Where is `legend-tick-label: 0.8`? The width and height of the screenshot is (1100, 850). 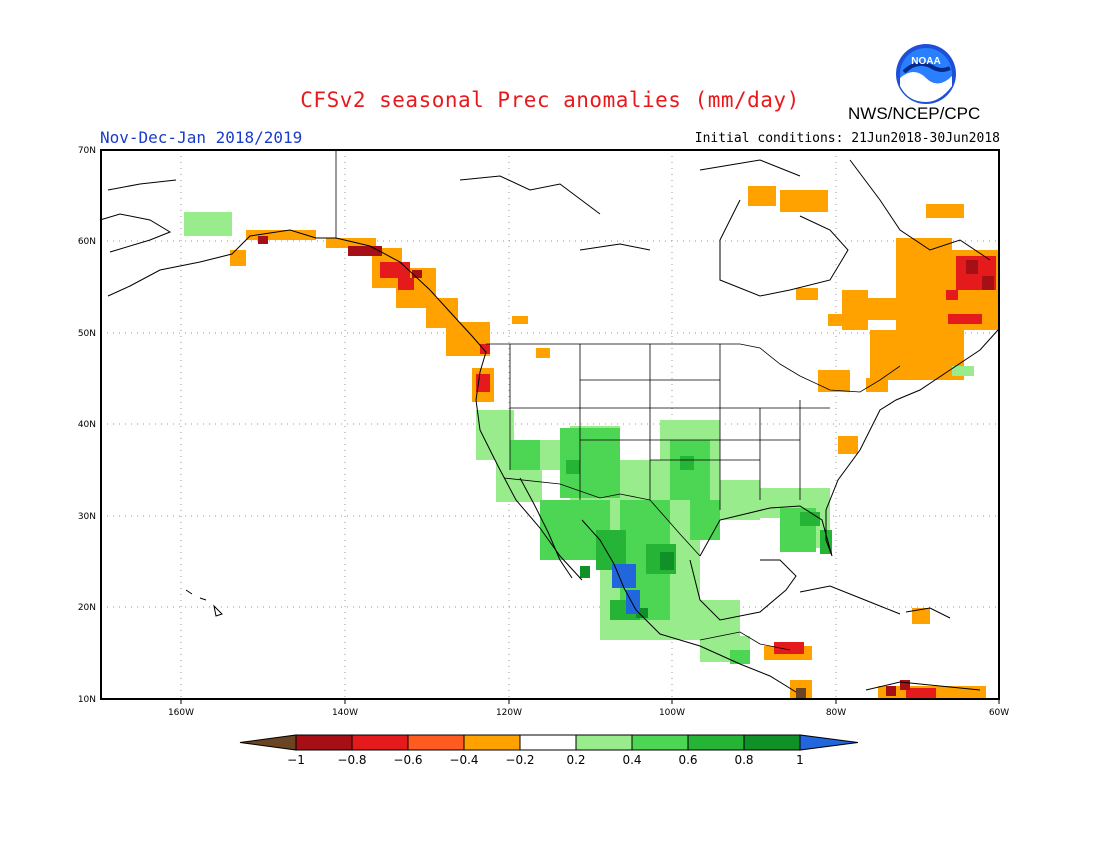
legend-tick-label: 0.8 is located at coordinates (743, 760).